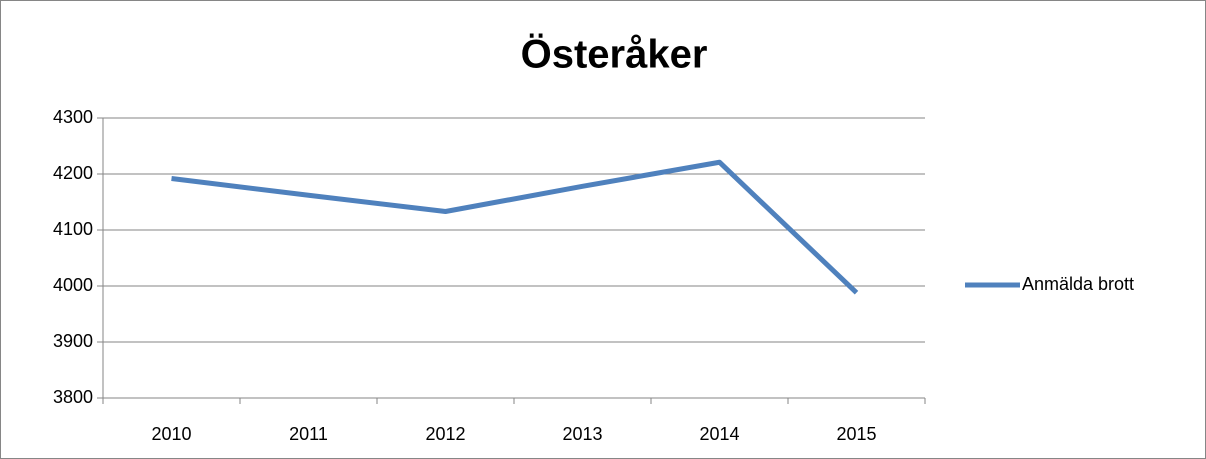 The image size is (1206, 459). What do you see at coordinates (73, 397) in the screenshot?
I see `y-tick-label: 3800` at bounding box center [73, 397].